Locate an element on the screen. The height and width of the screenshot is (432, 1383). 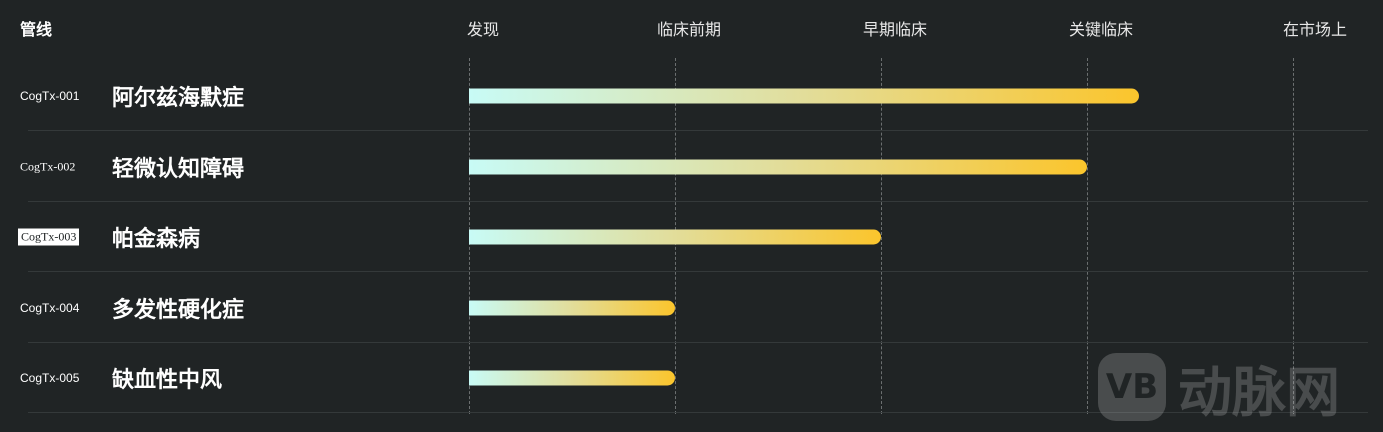
indication-name: 多发性硬化症 is located at coordinates (178, 309).